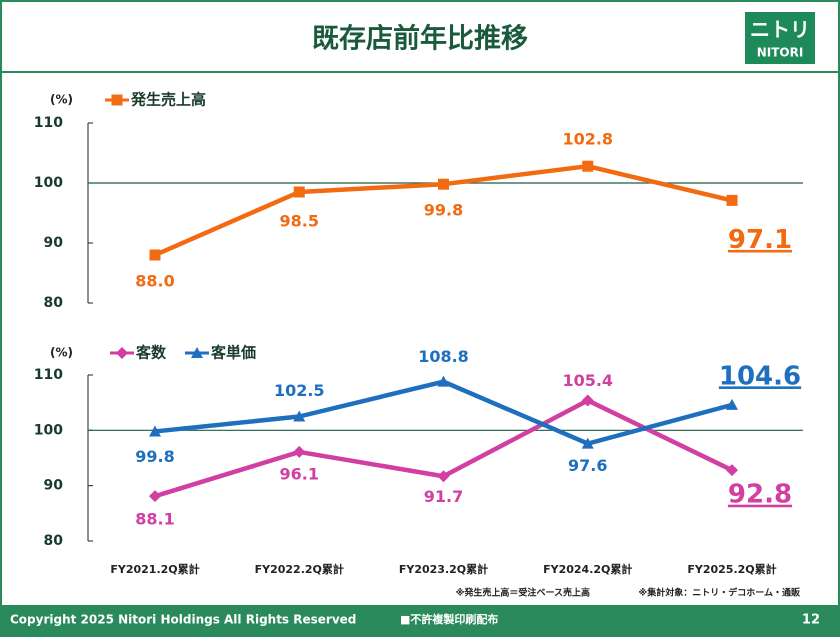 This screenshot has height=641, width=840. Describe the element at coordinates (154, 281) in the screenshot. I see `value-label: 88.0` at that location.